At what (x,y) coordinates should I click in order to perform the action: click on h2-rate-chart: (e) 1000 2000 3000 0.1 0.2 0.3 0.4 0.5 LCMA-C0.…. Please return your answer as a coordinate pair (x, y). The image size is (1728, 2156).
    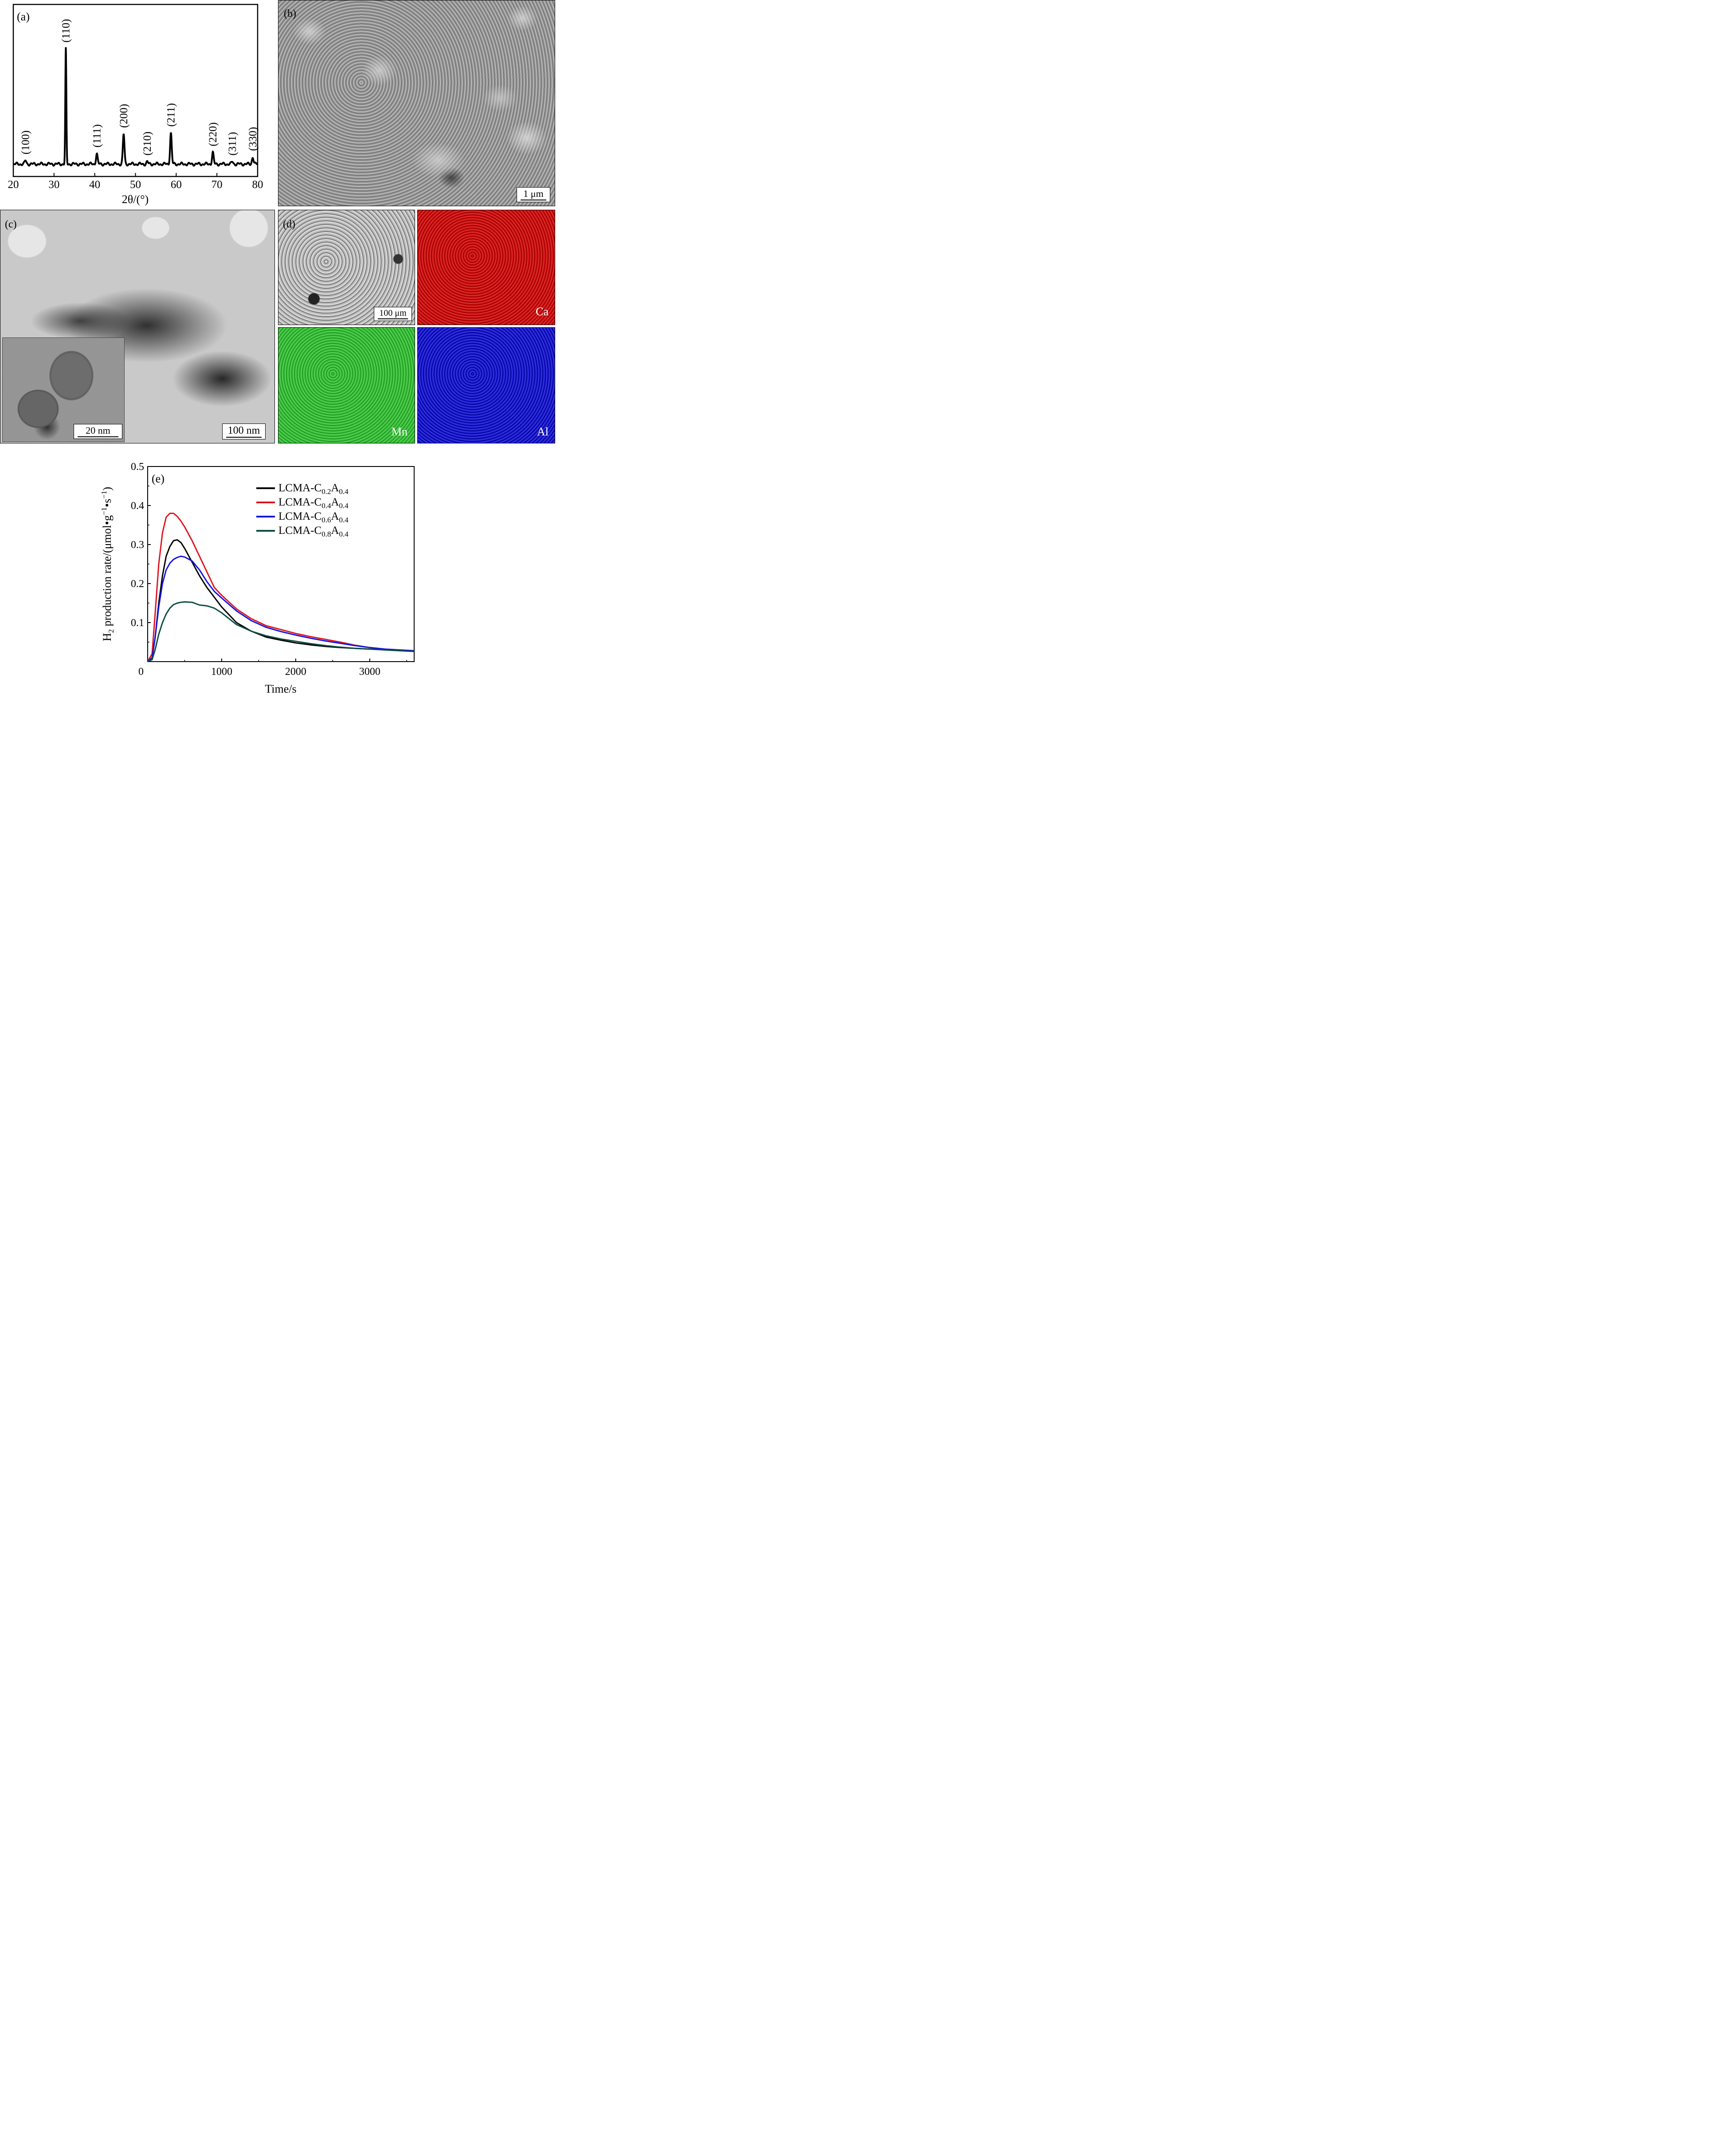
    Looking at the image, I should click on (258, 577).